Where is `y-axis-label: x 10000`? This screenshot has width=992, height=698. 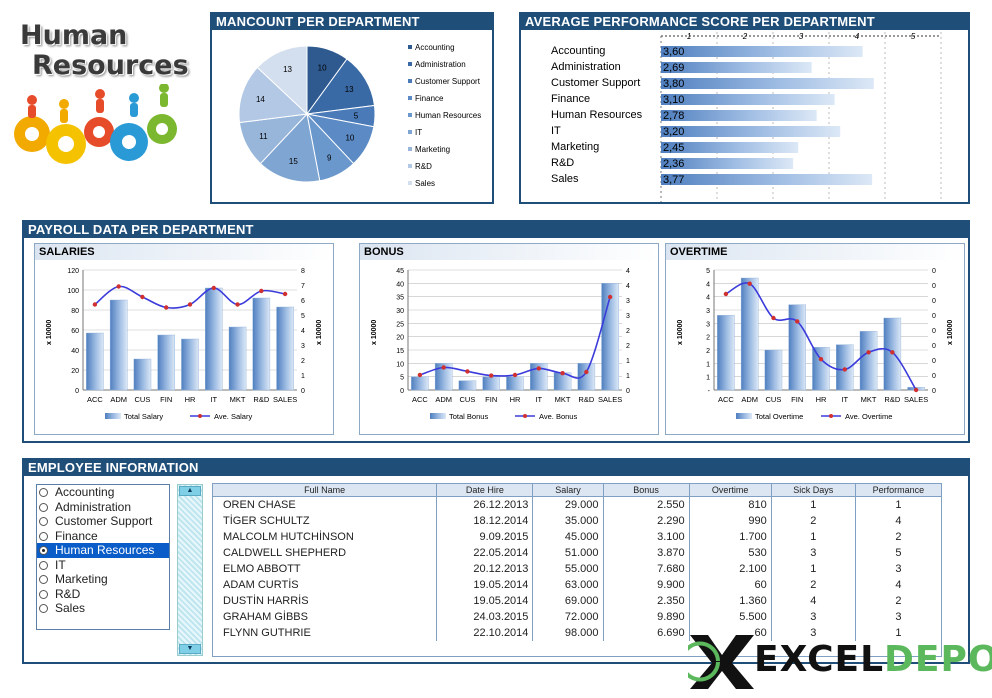
y-axis-label: x 10000 is located at coordinates (680, 332).